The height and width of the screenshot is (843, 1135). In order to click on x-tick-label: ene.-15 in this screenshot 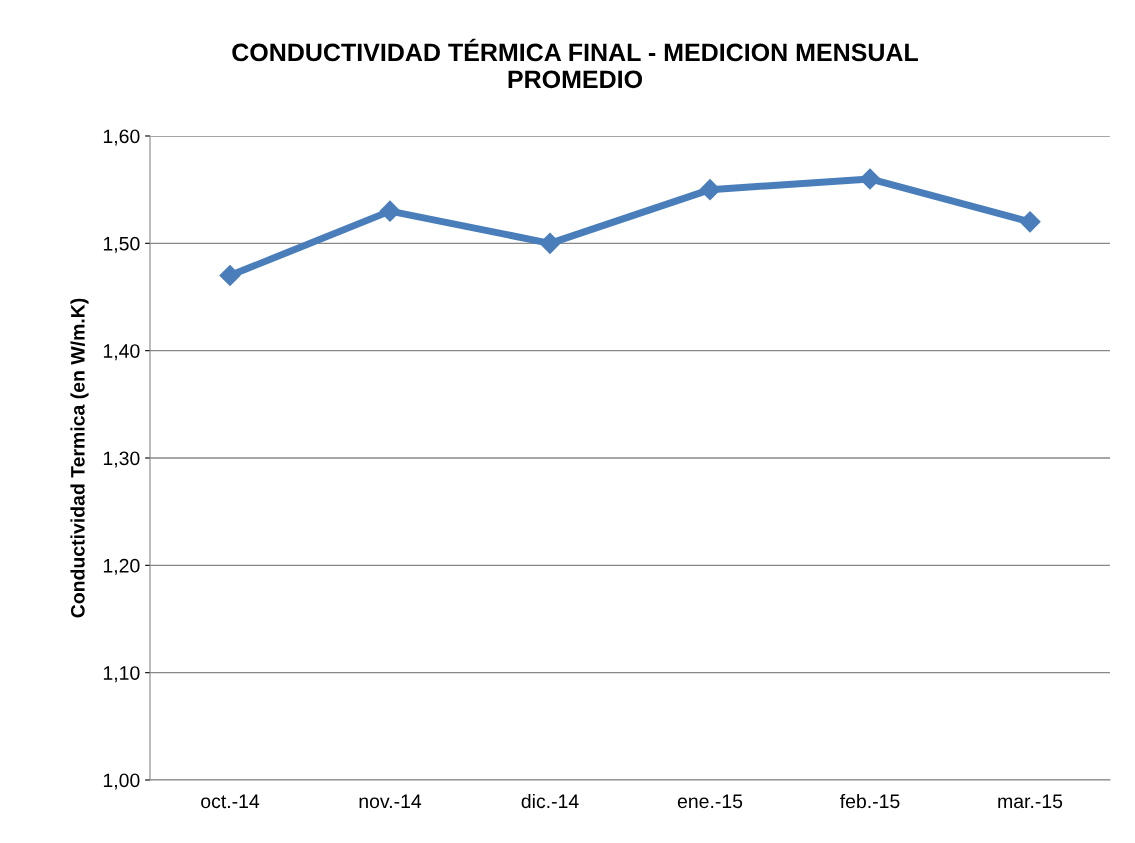, I will do `click(710, 801)`.